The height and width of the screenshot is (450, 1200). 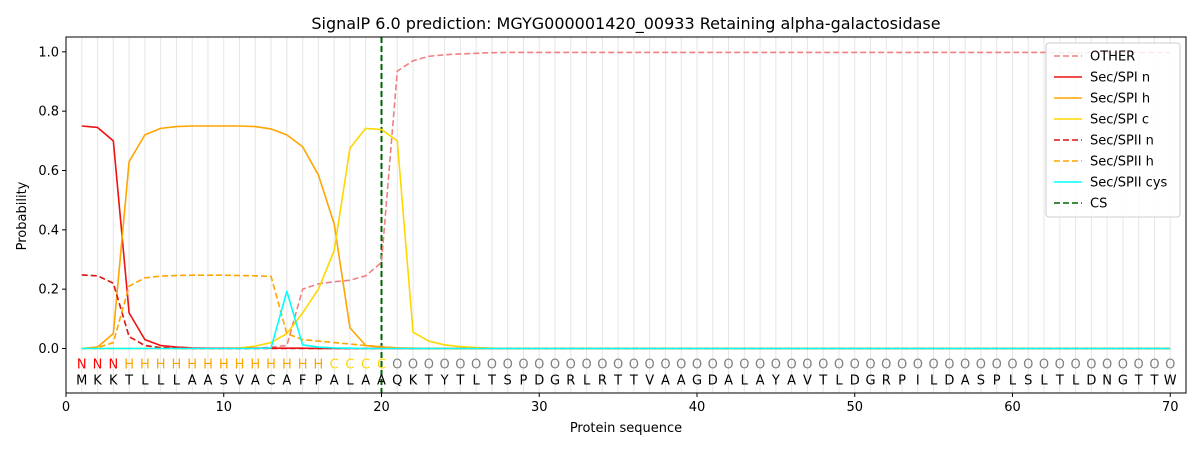 I want to click on legend-entry-label: Sec/SPII cys, so click(x=1129, y=183).